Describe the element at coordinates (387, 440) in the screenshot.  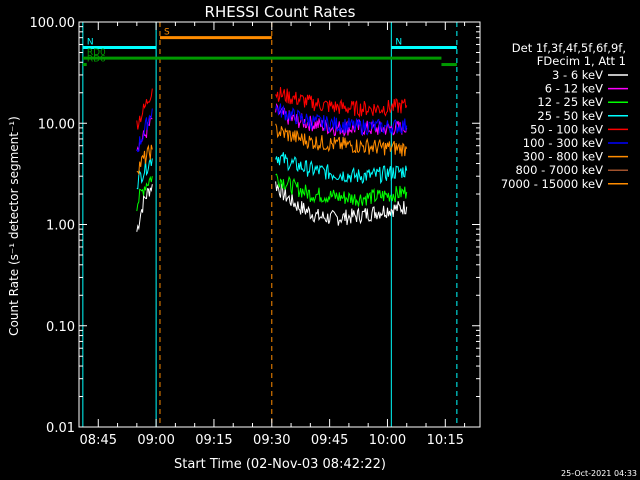
I see `x-tick-label-5: 10:00` at that location.